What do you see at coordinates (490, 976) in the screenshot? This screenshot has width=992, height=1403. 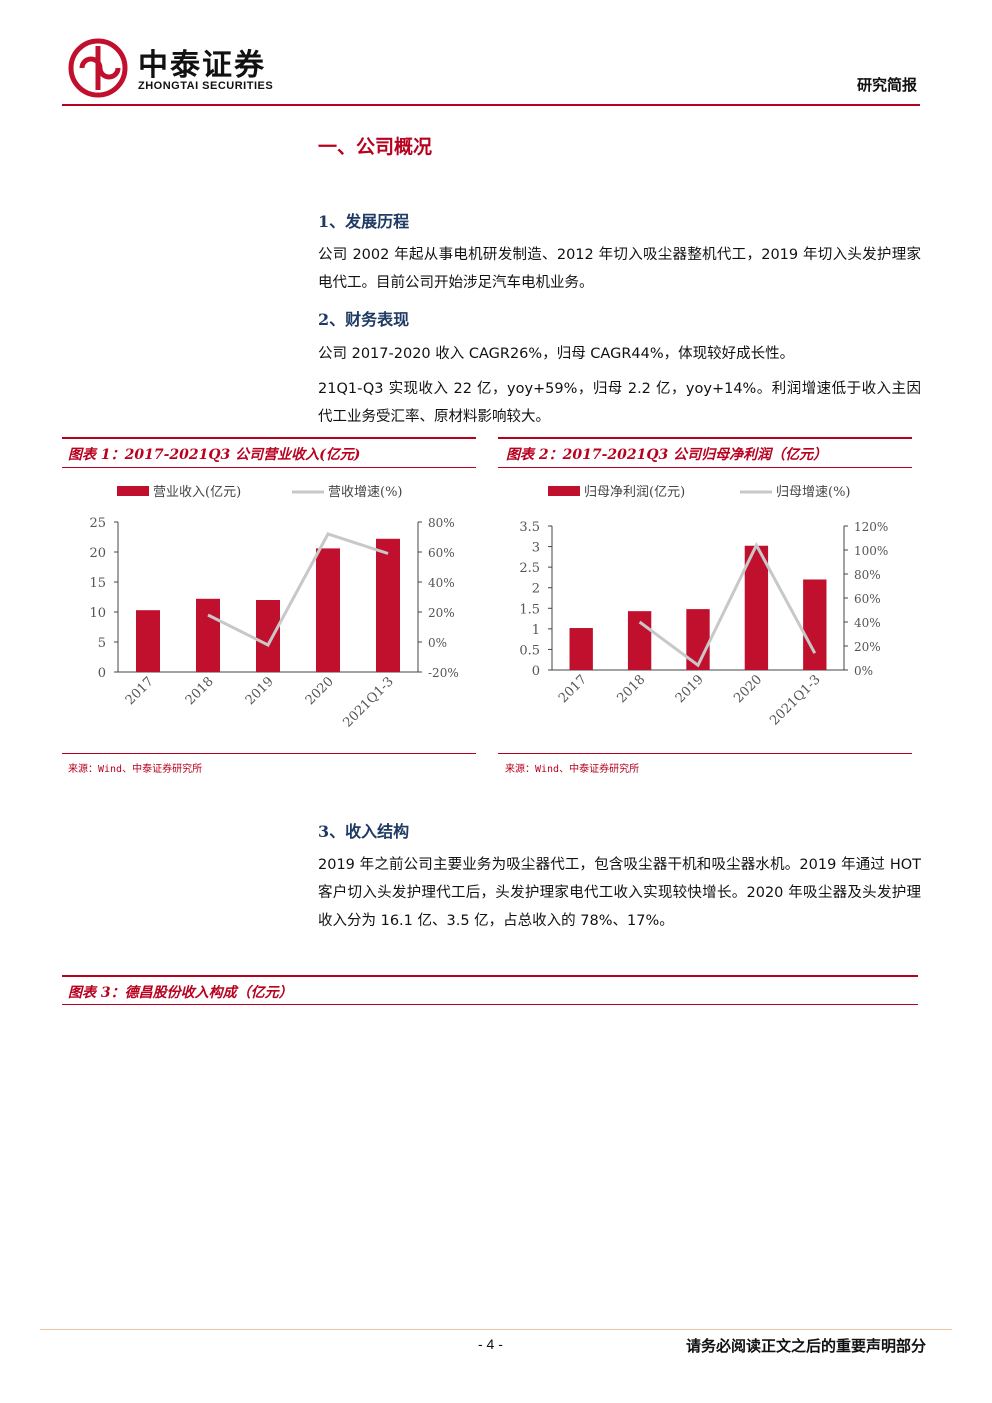 I see `fig3-top-rule` at bounding box center [490, 976].